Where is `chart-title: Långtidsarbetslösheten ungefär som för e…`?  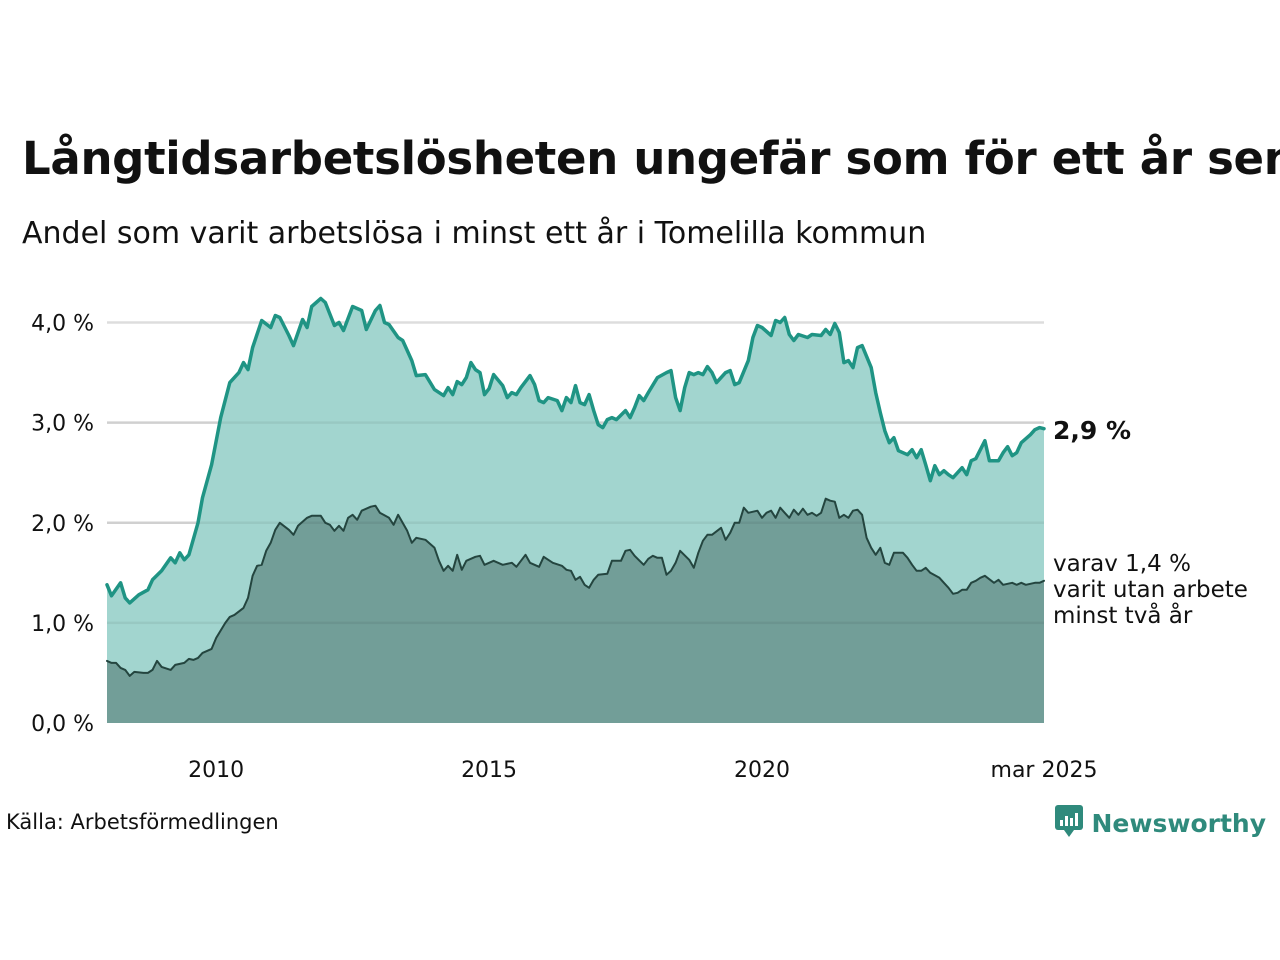
chart-title: Långtidsarbetslösheten ungefär som för e… is located at coordinates (651, 158).